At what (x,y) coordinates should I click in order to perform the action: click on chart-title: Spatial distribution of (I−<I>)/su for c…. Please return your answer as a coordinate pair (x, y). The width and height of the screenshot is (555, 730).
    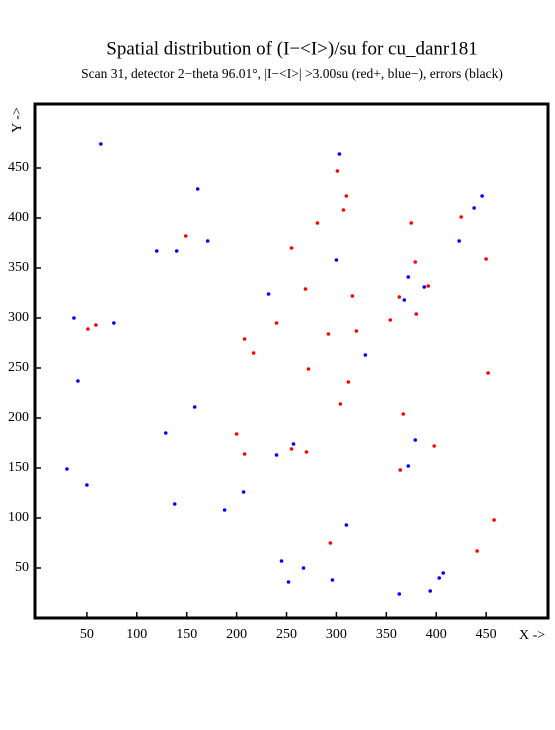
    Looking at the image, I should click on (291, 48).